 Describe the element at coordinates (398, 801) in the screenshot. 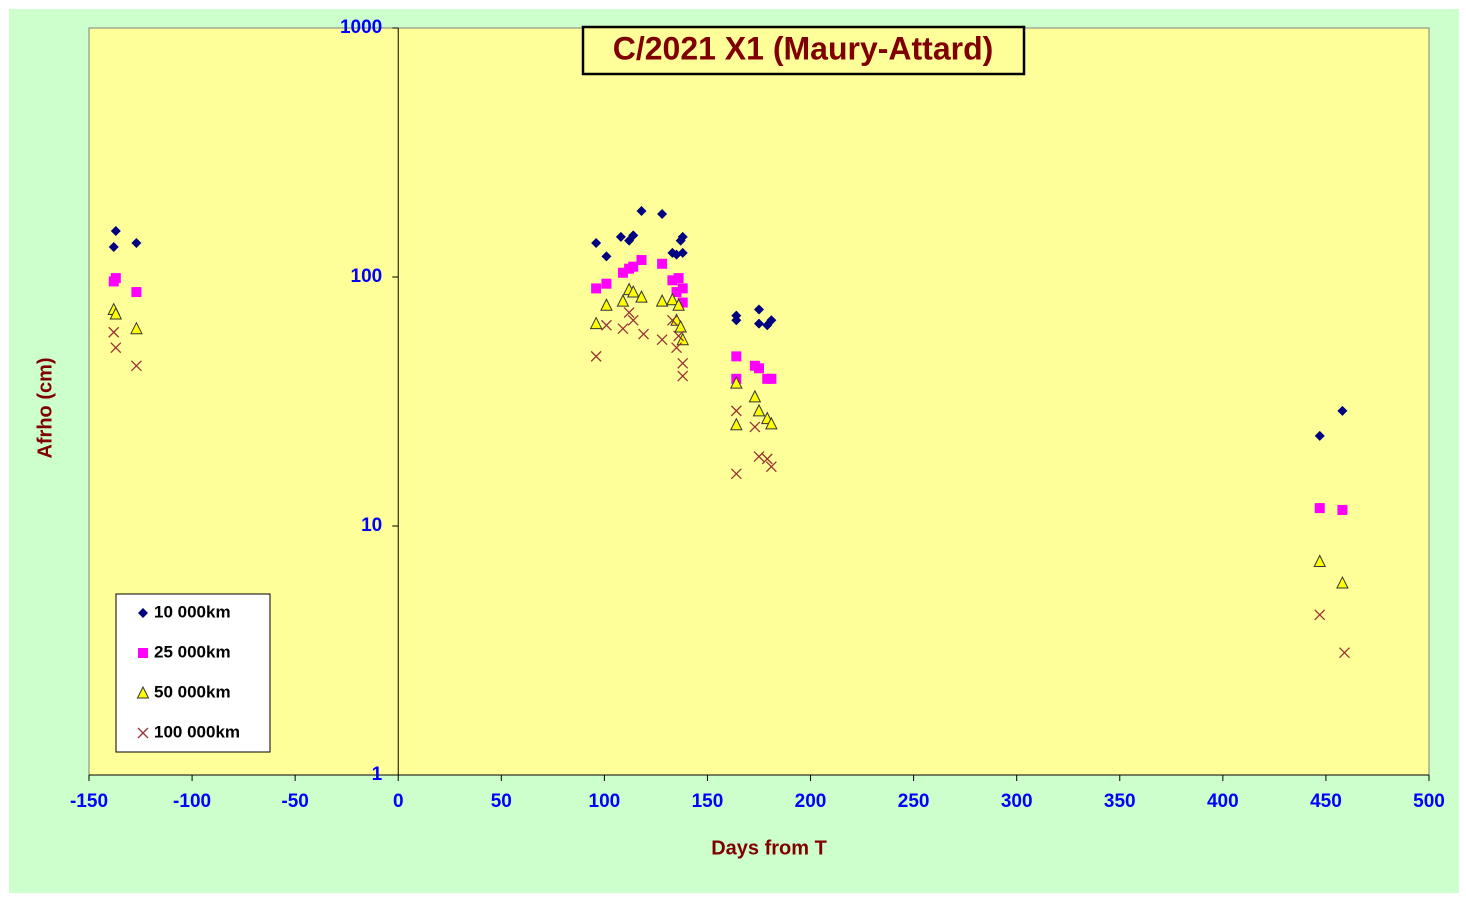

I see `x-tick-label: 0` at that location.